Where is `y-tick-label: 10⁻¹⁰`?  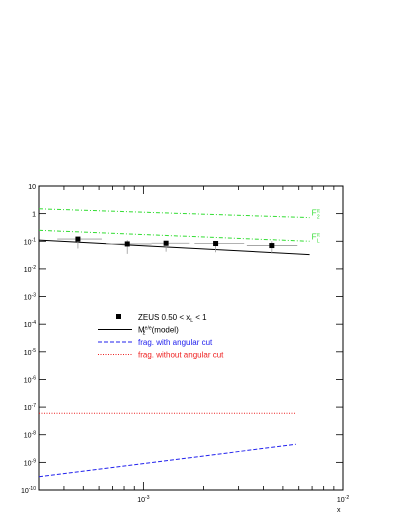 y-tick-label: 10⁻¹⁰ is located at coordinates (28, 490).